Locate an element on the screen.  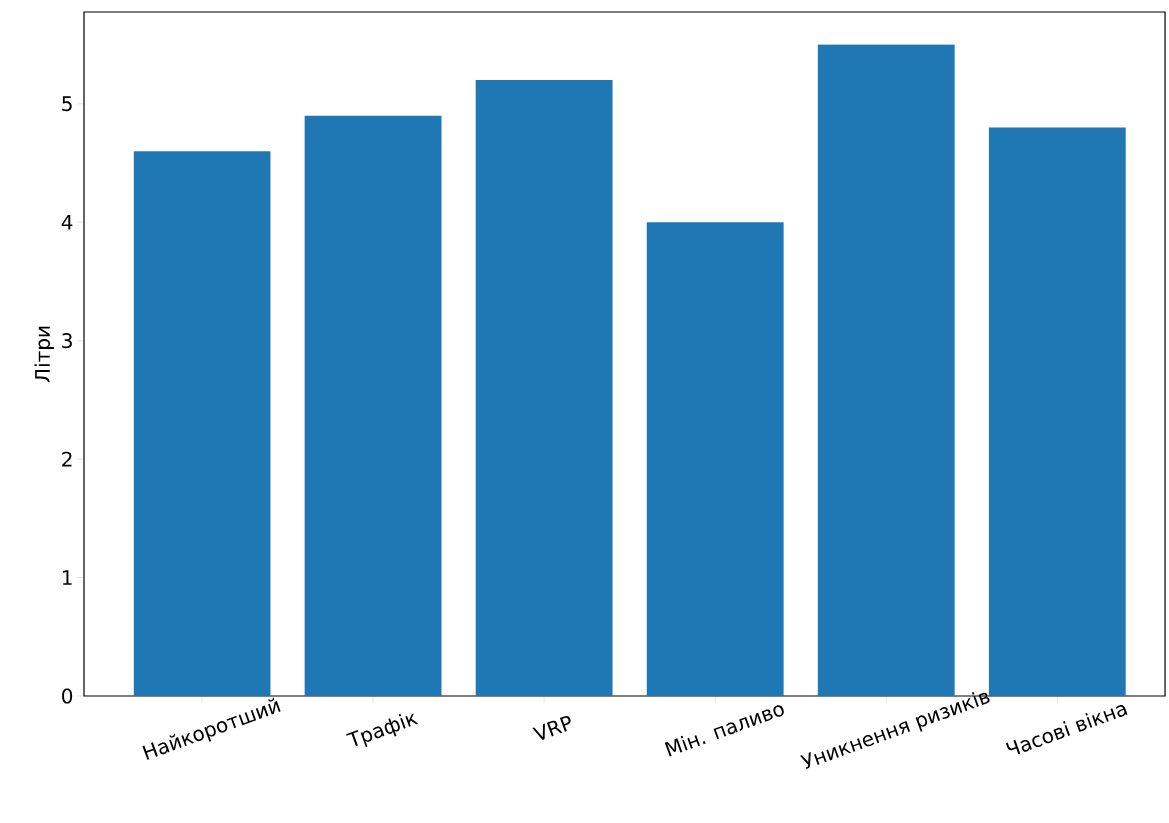
y-tick-label: 5 is located at coordinates (67, 104).